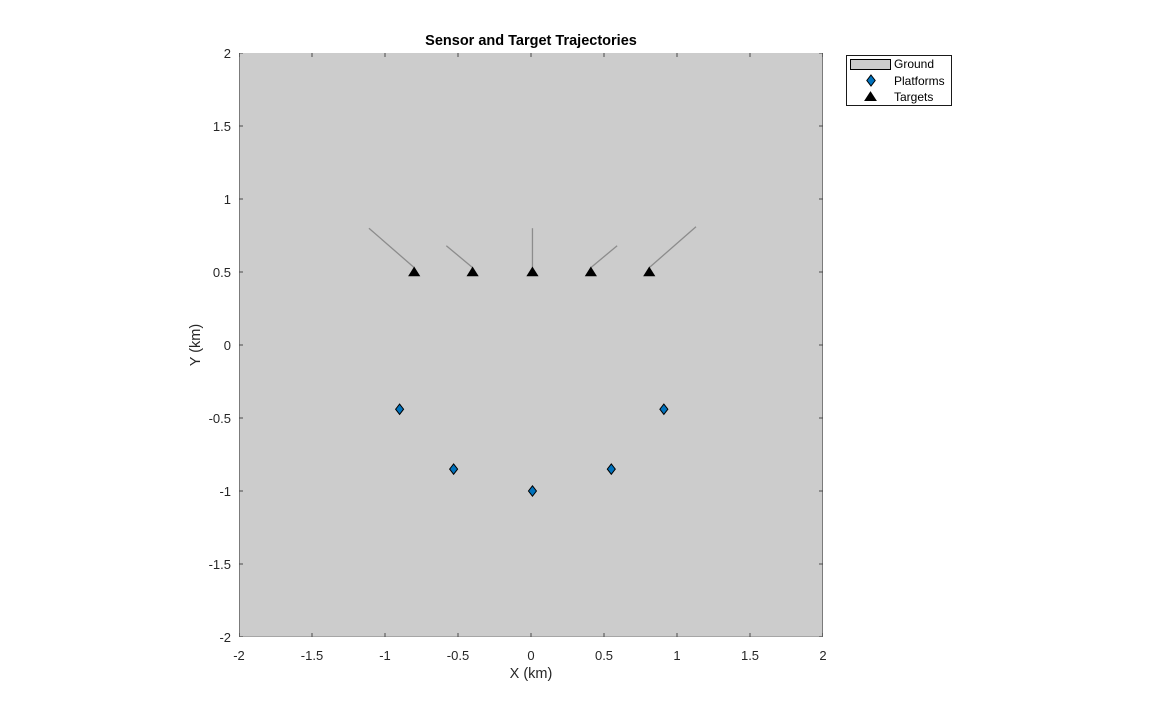 This screenshot has height=720, width=1152. Describe the element at coordinates (385, 655) in the screenshot. I see `x-tick-label: -1` at that location.